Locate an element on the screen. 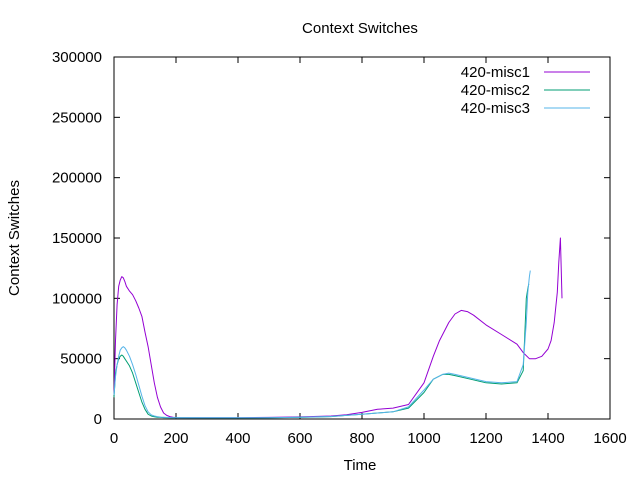 The width and height of the screenshot is (640, 480). y-axis-title: Context Switches is located at coordinates (14, 238).